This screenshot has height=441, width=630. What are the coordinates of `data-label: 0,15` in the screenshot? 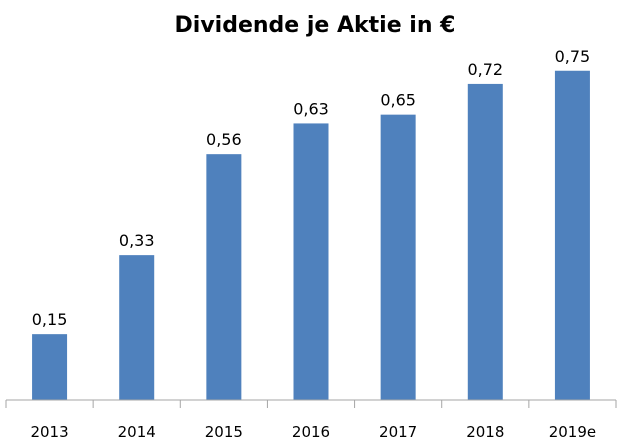 It's located at (50, 319).